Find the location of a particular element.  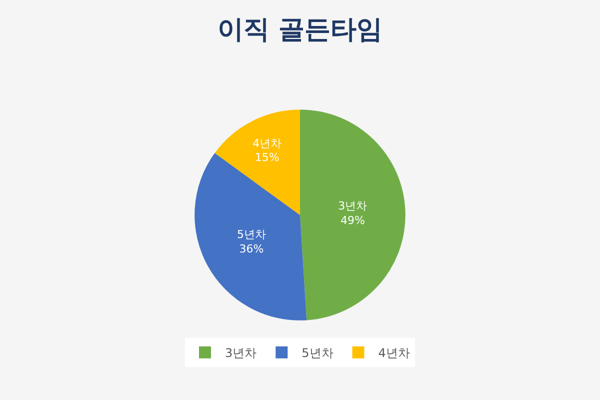

data-label: 49% is located at coordinates (352, 220).